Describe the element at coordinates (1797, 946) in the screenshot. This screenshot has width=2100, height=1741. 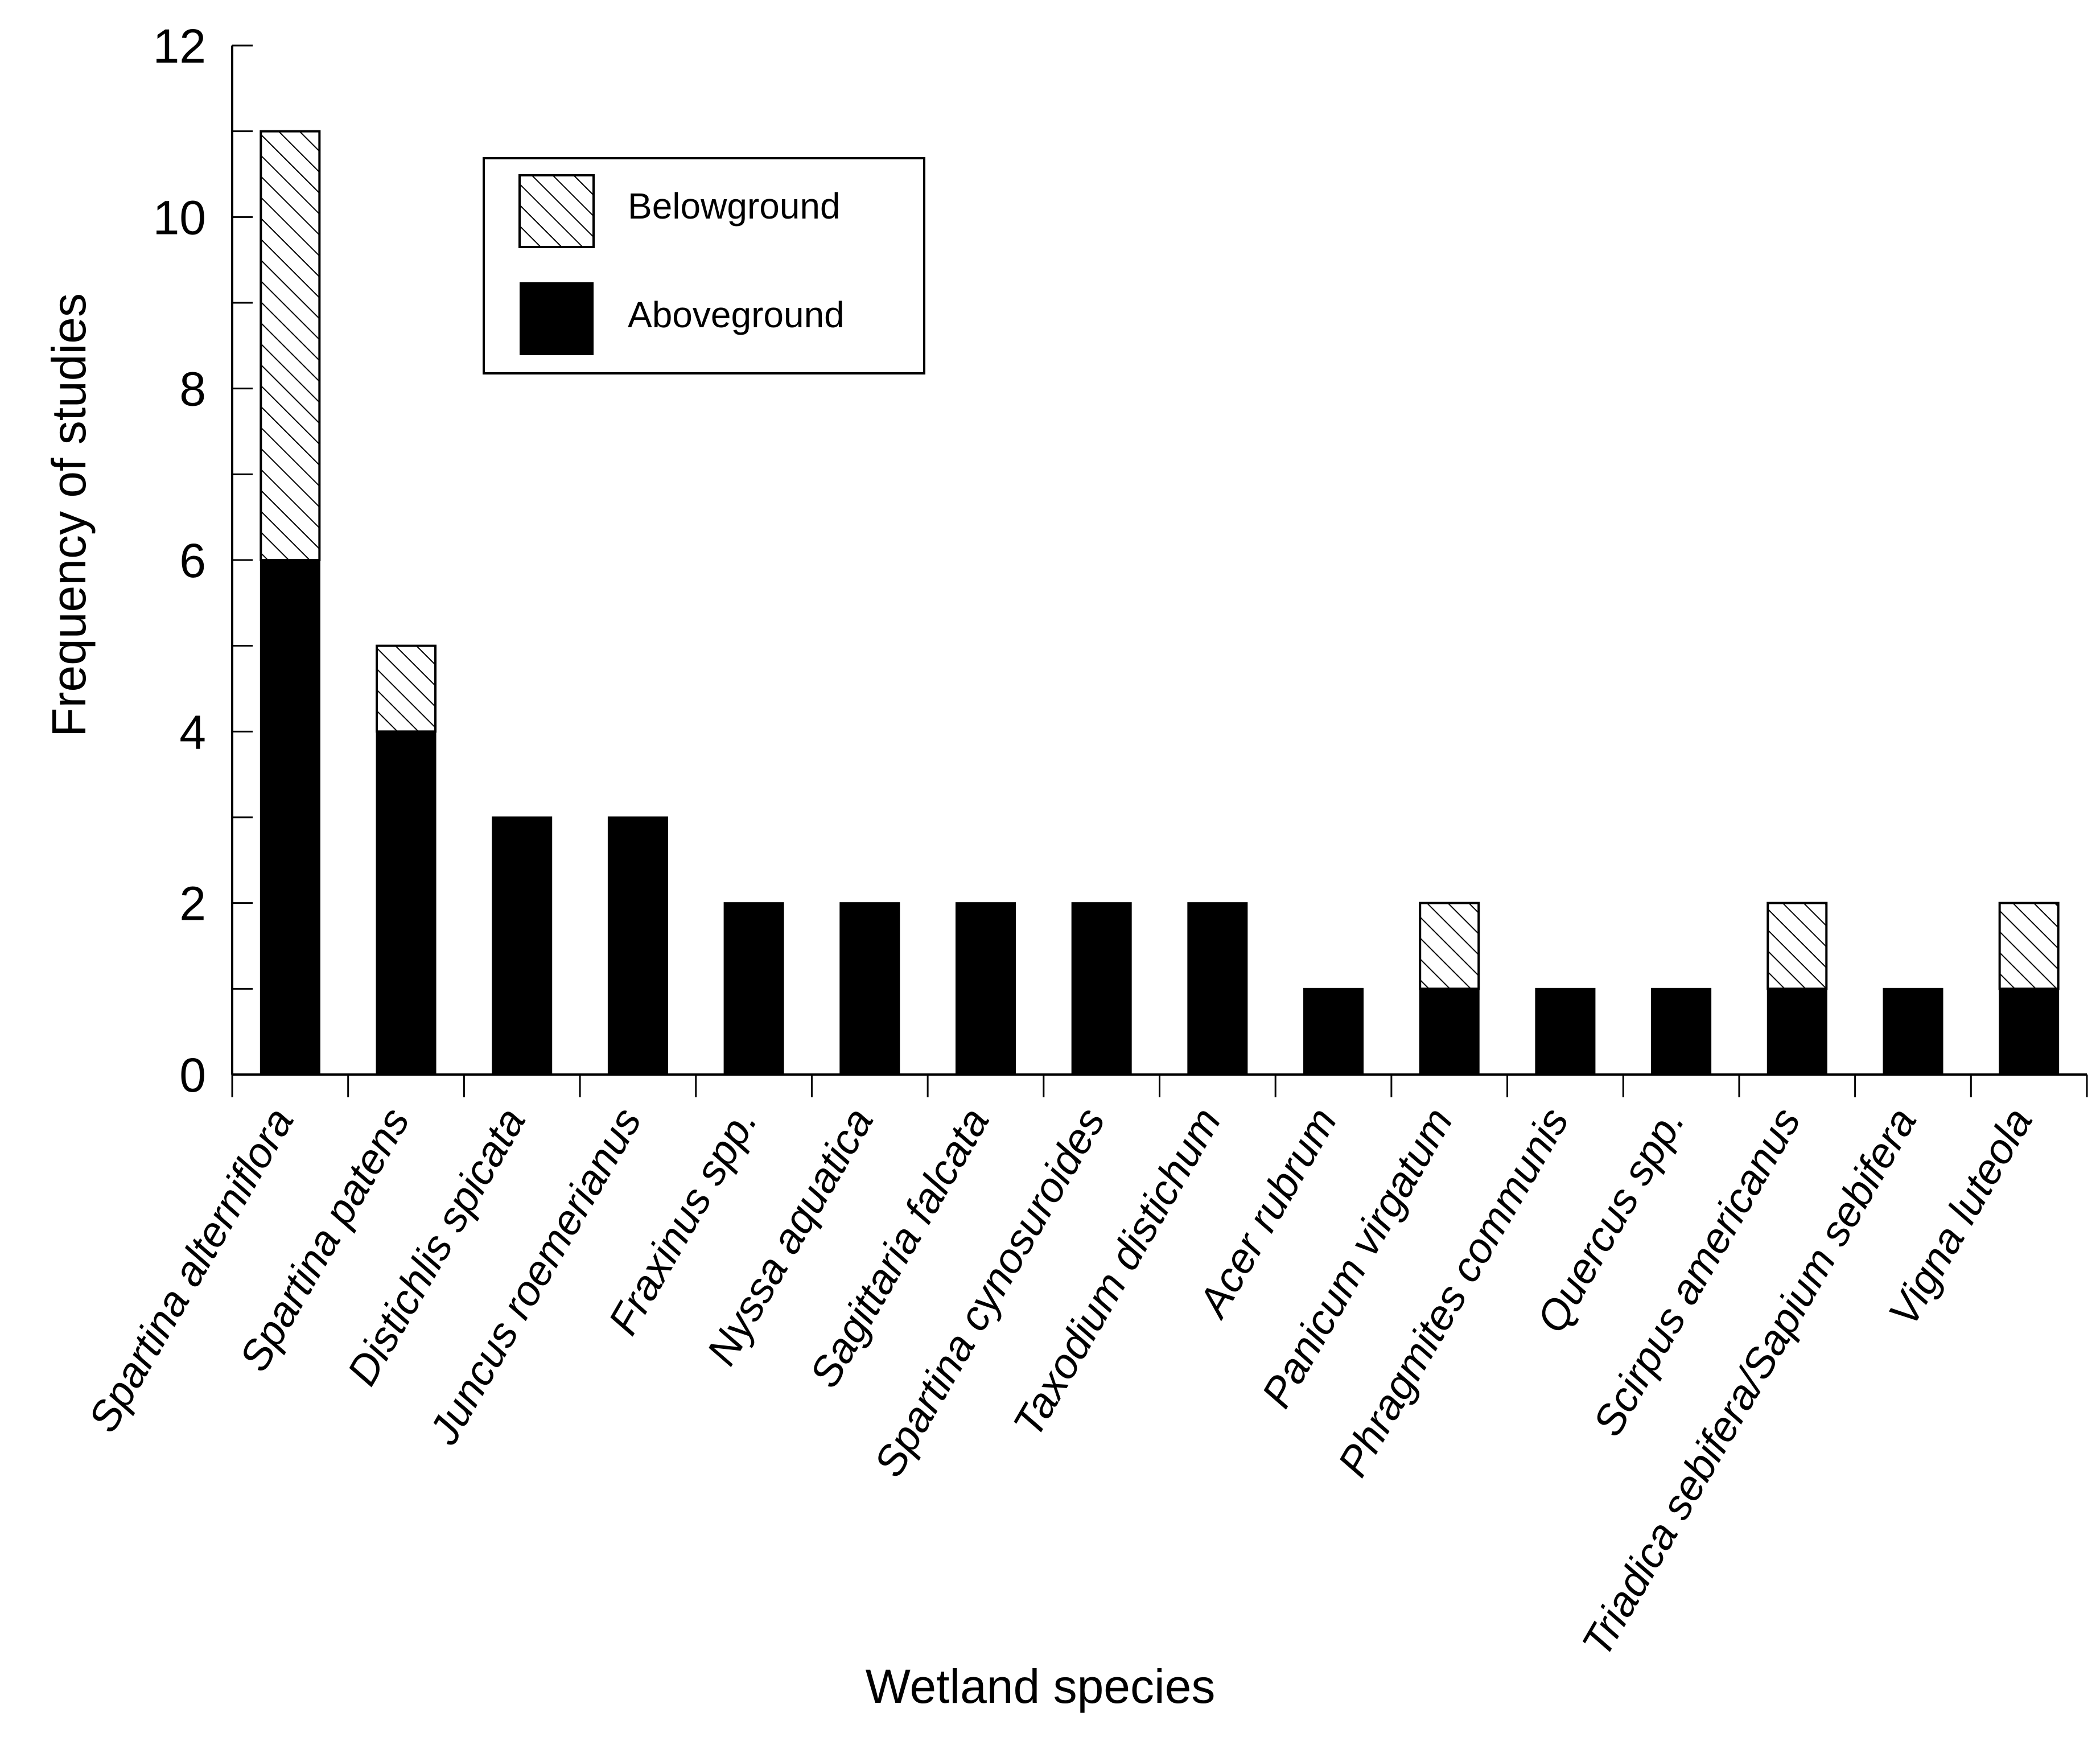
I see `bar-belowground-scirpus-americanus` at that location.